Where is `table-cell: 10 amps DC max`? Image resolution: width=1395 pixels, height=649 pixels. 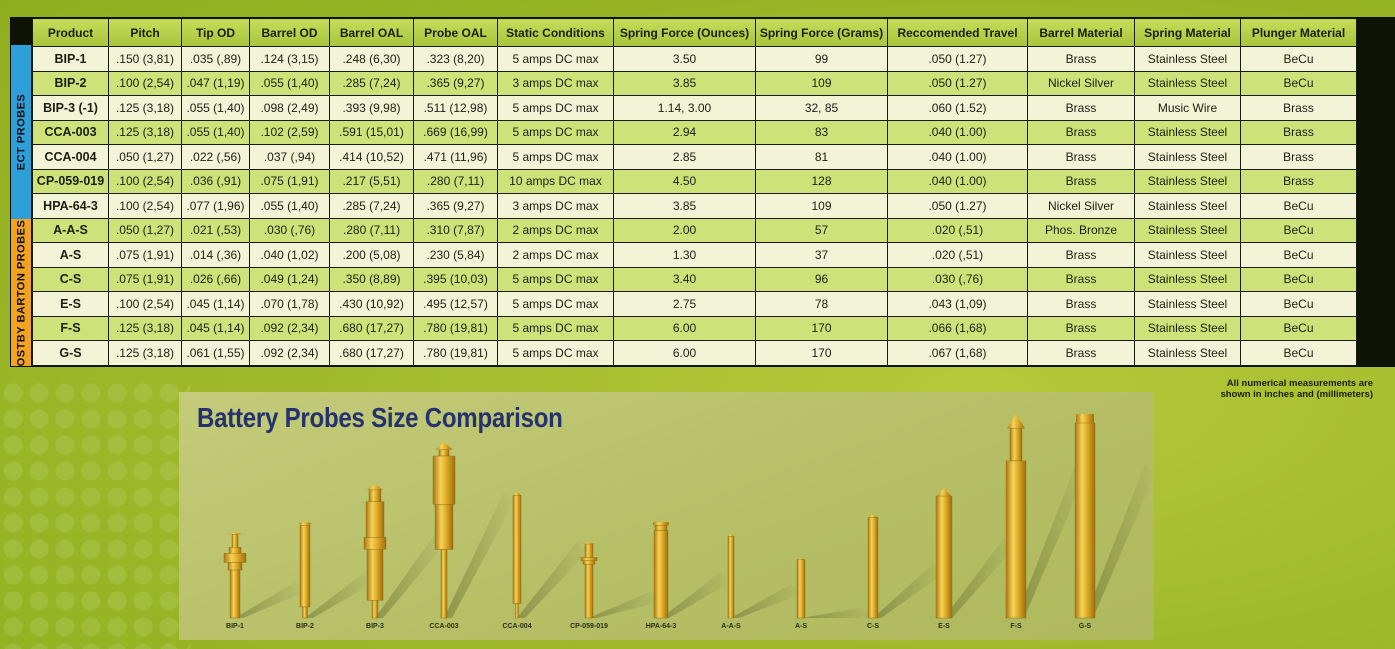
table-cell: 10 amps DC max is located at coordinates (555, 181).